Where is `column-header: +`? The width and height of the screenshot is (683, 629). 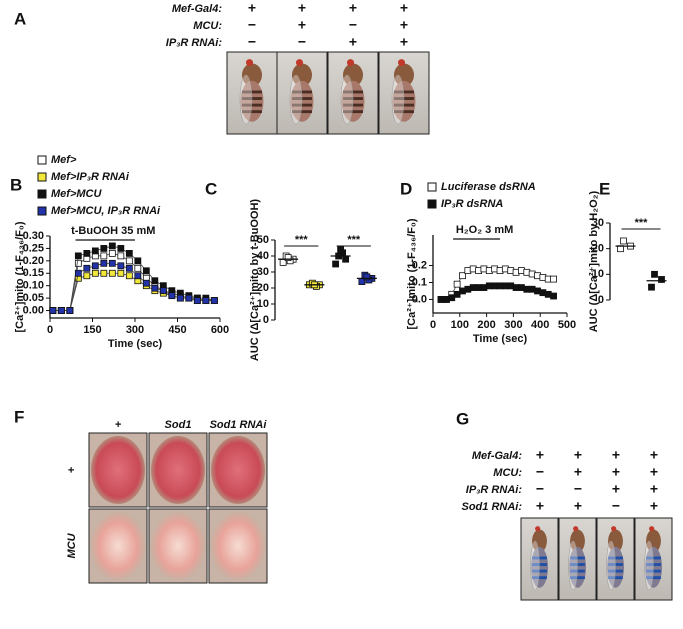 column-header: + is located at coordinates (118, 425).